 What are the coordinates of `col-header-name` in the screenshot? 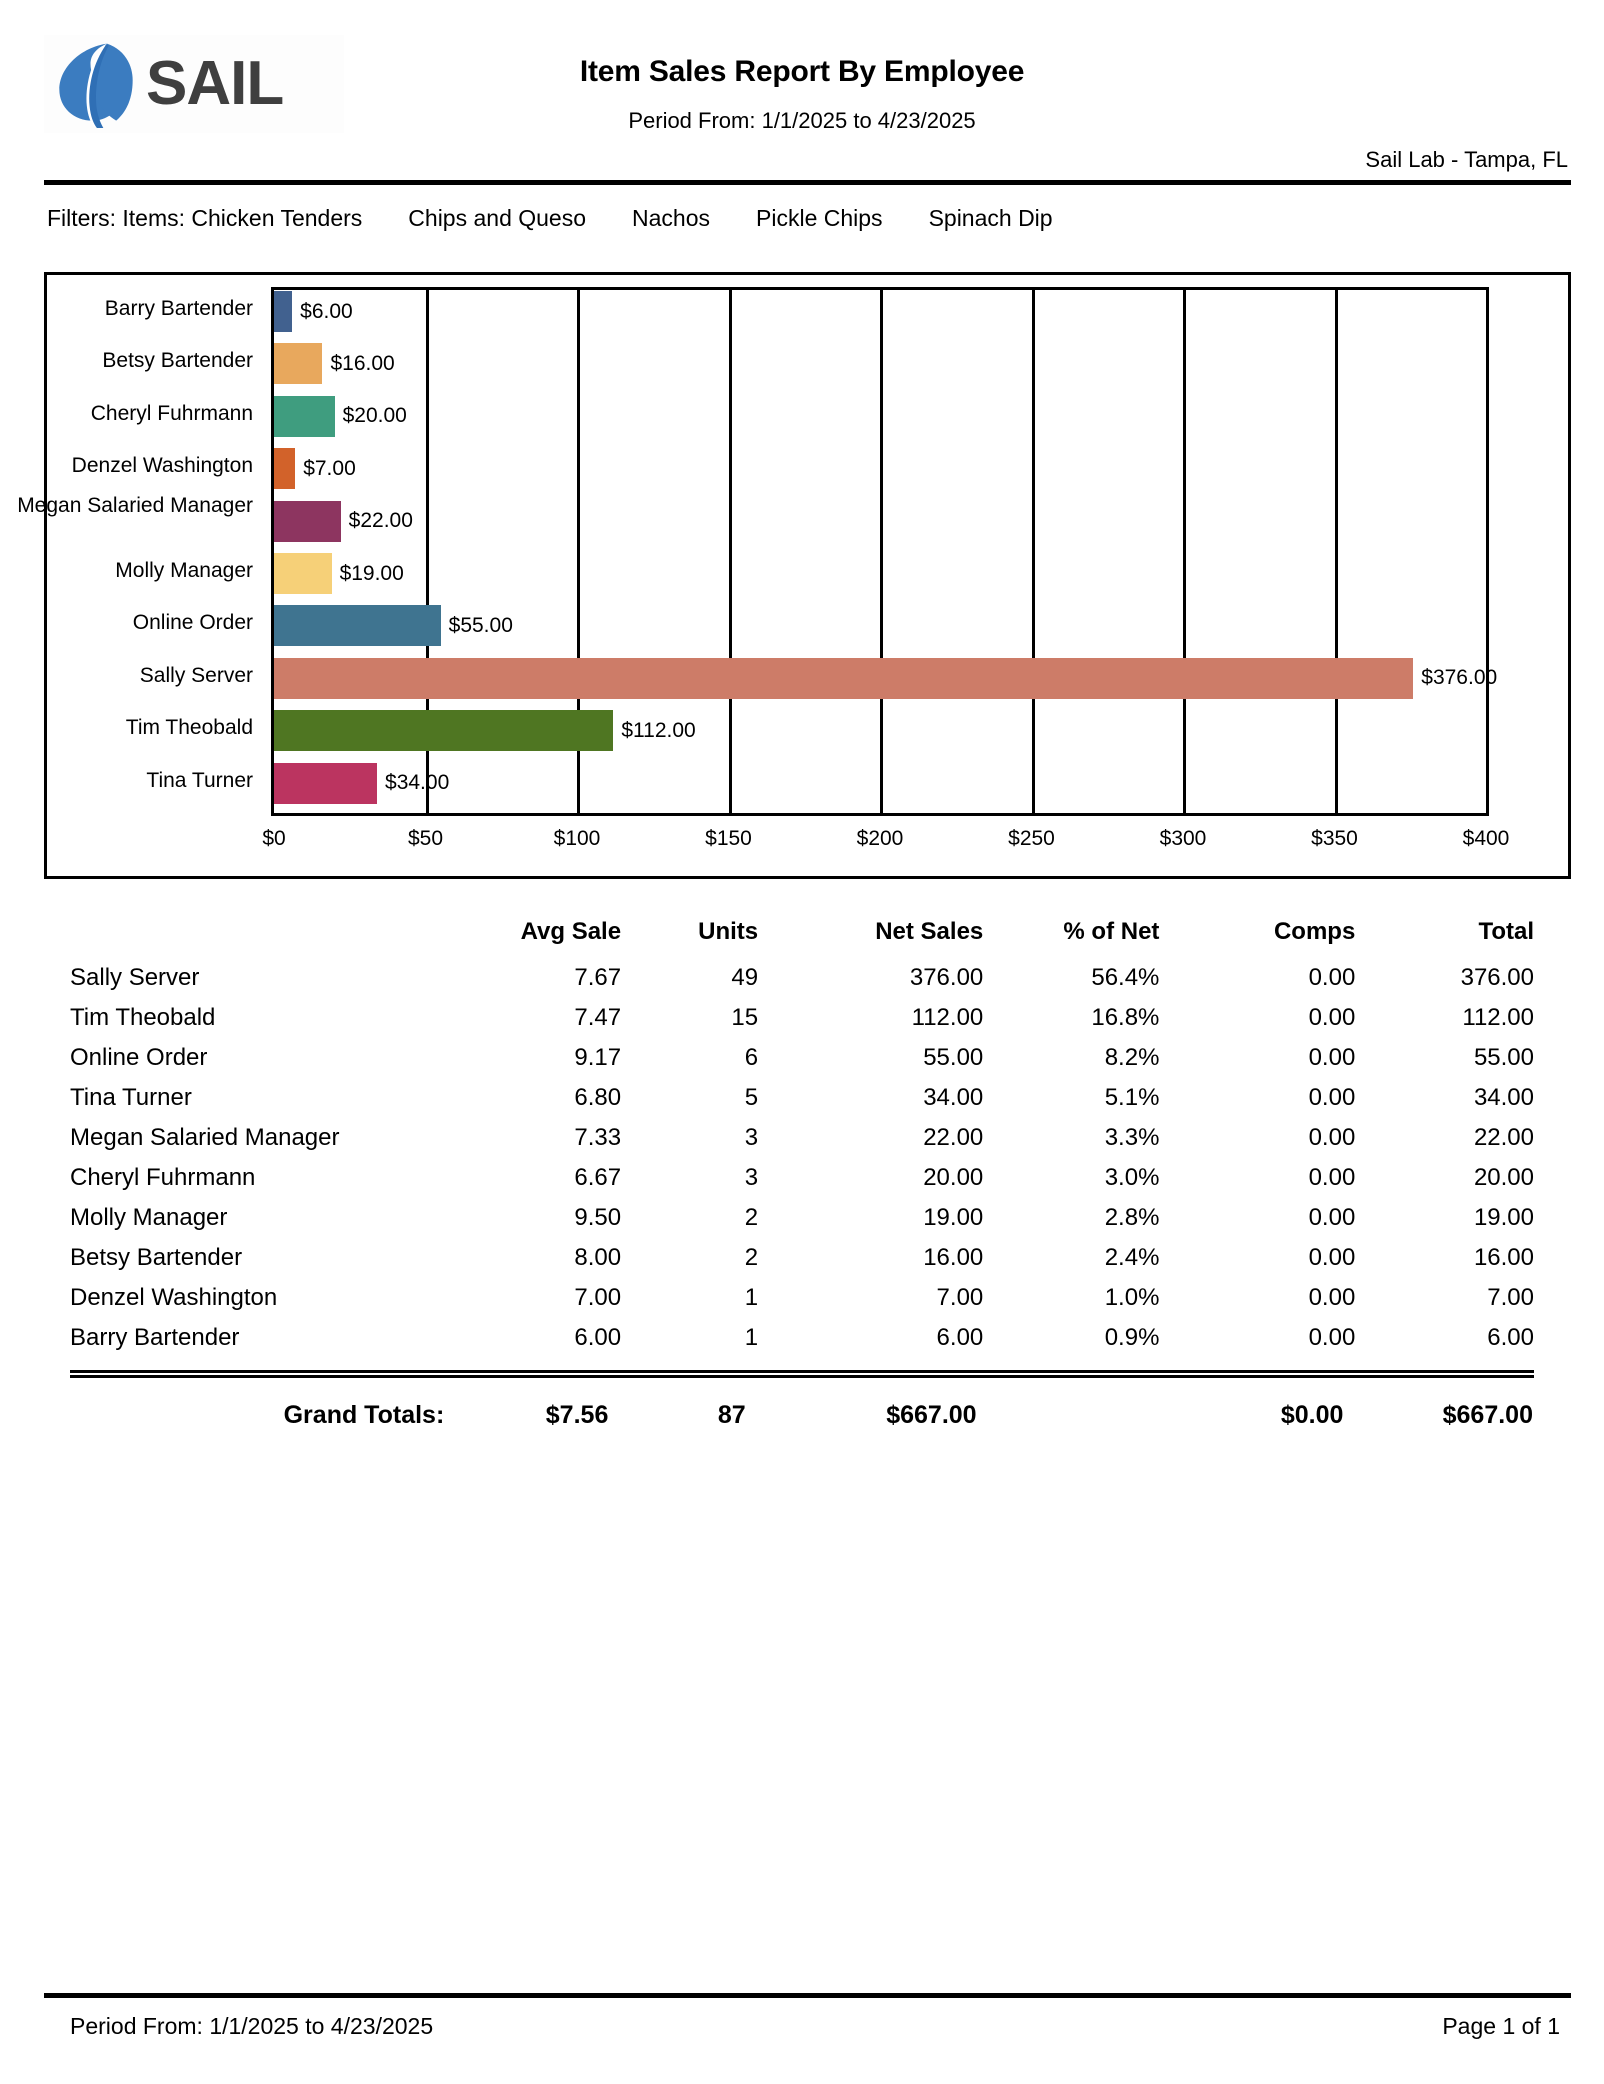 It's located at (262, 938).